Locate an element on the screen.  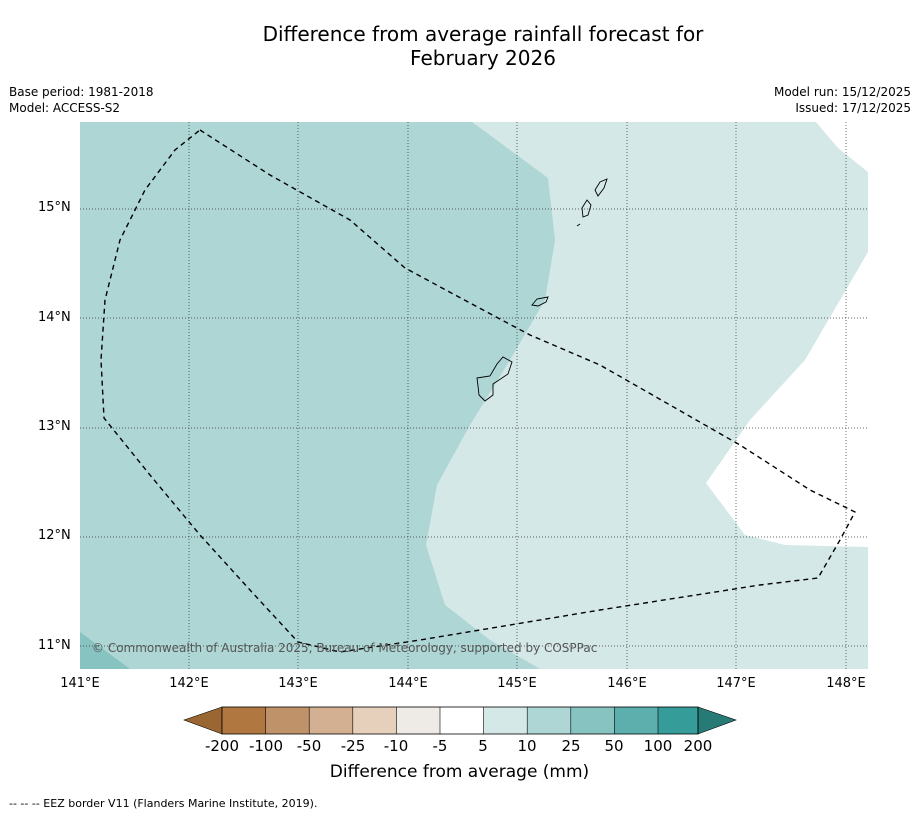
colorbar-tick: 50 is located at coordinates (614, 746).